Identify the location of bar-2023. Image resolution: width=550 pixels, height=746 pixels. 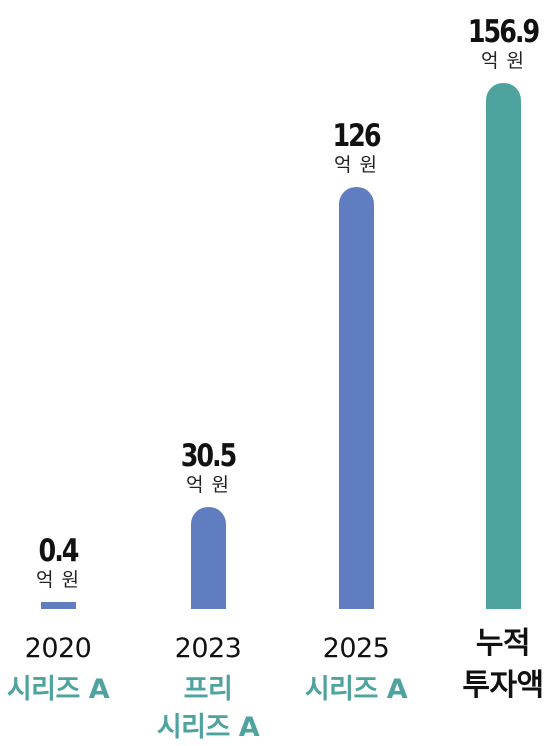
(208, 557).